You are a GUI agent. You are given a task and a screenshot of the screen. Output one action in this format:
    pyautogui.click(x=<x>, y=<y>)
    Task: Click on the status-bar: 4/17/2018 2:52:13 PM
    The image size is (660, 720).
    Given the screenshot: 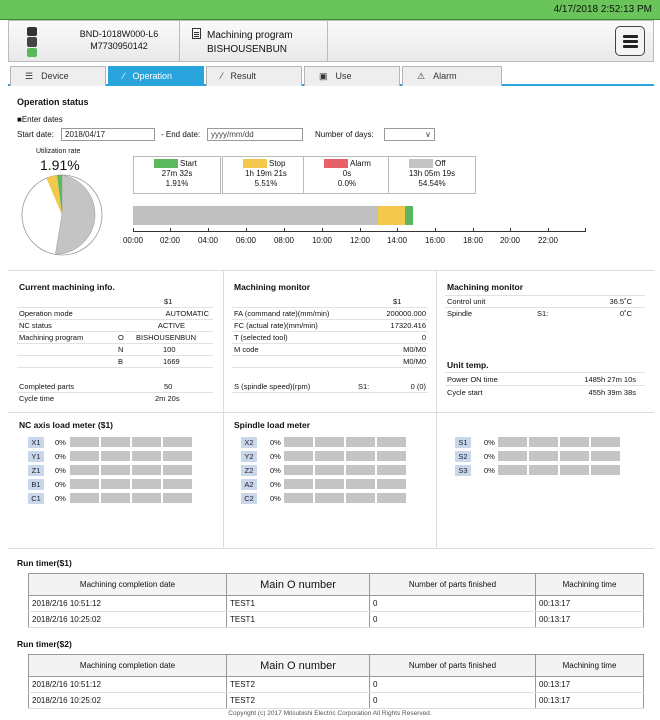 What is the action you would take?
    pyautogui.click(x=330, y=10)
    